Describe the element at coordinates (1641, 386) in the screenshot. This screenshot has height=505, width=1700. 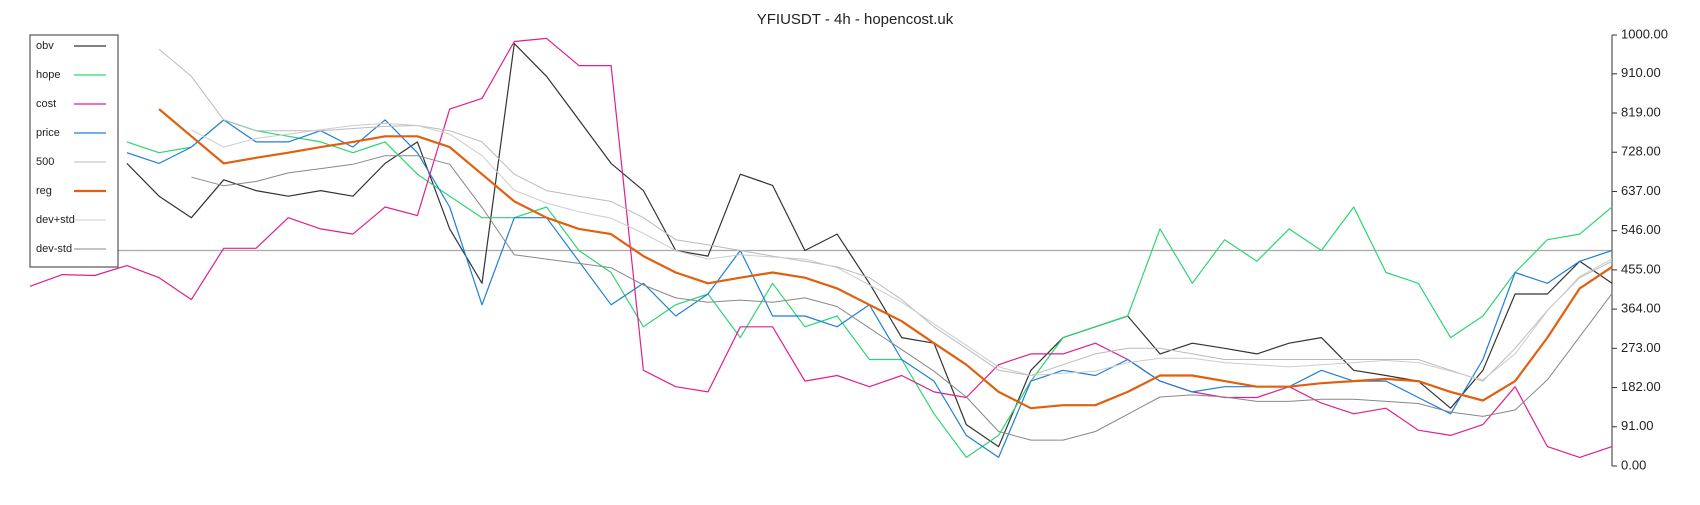
I see `y-tick-label: 182.00` at that location.